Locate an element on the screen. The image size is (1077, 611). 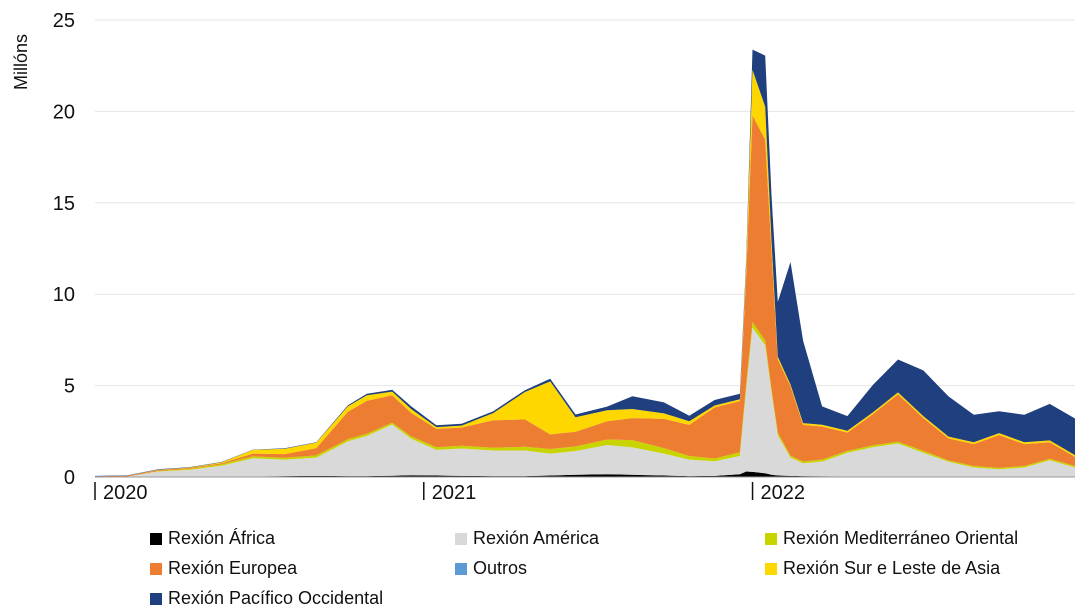
y-tick-label: 10 is located at coordinates (64, 295).